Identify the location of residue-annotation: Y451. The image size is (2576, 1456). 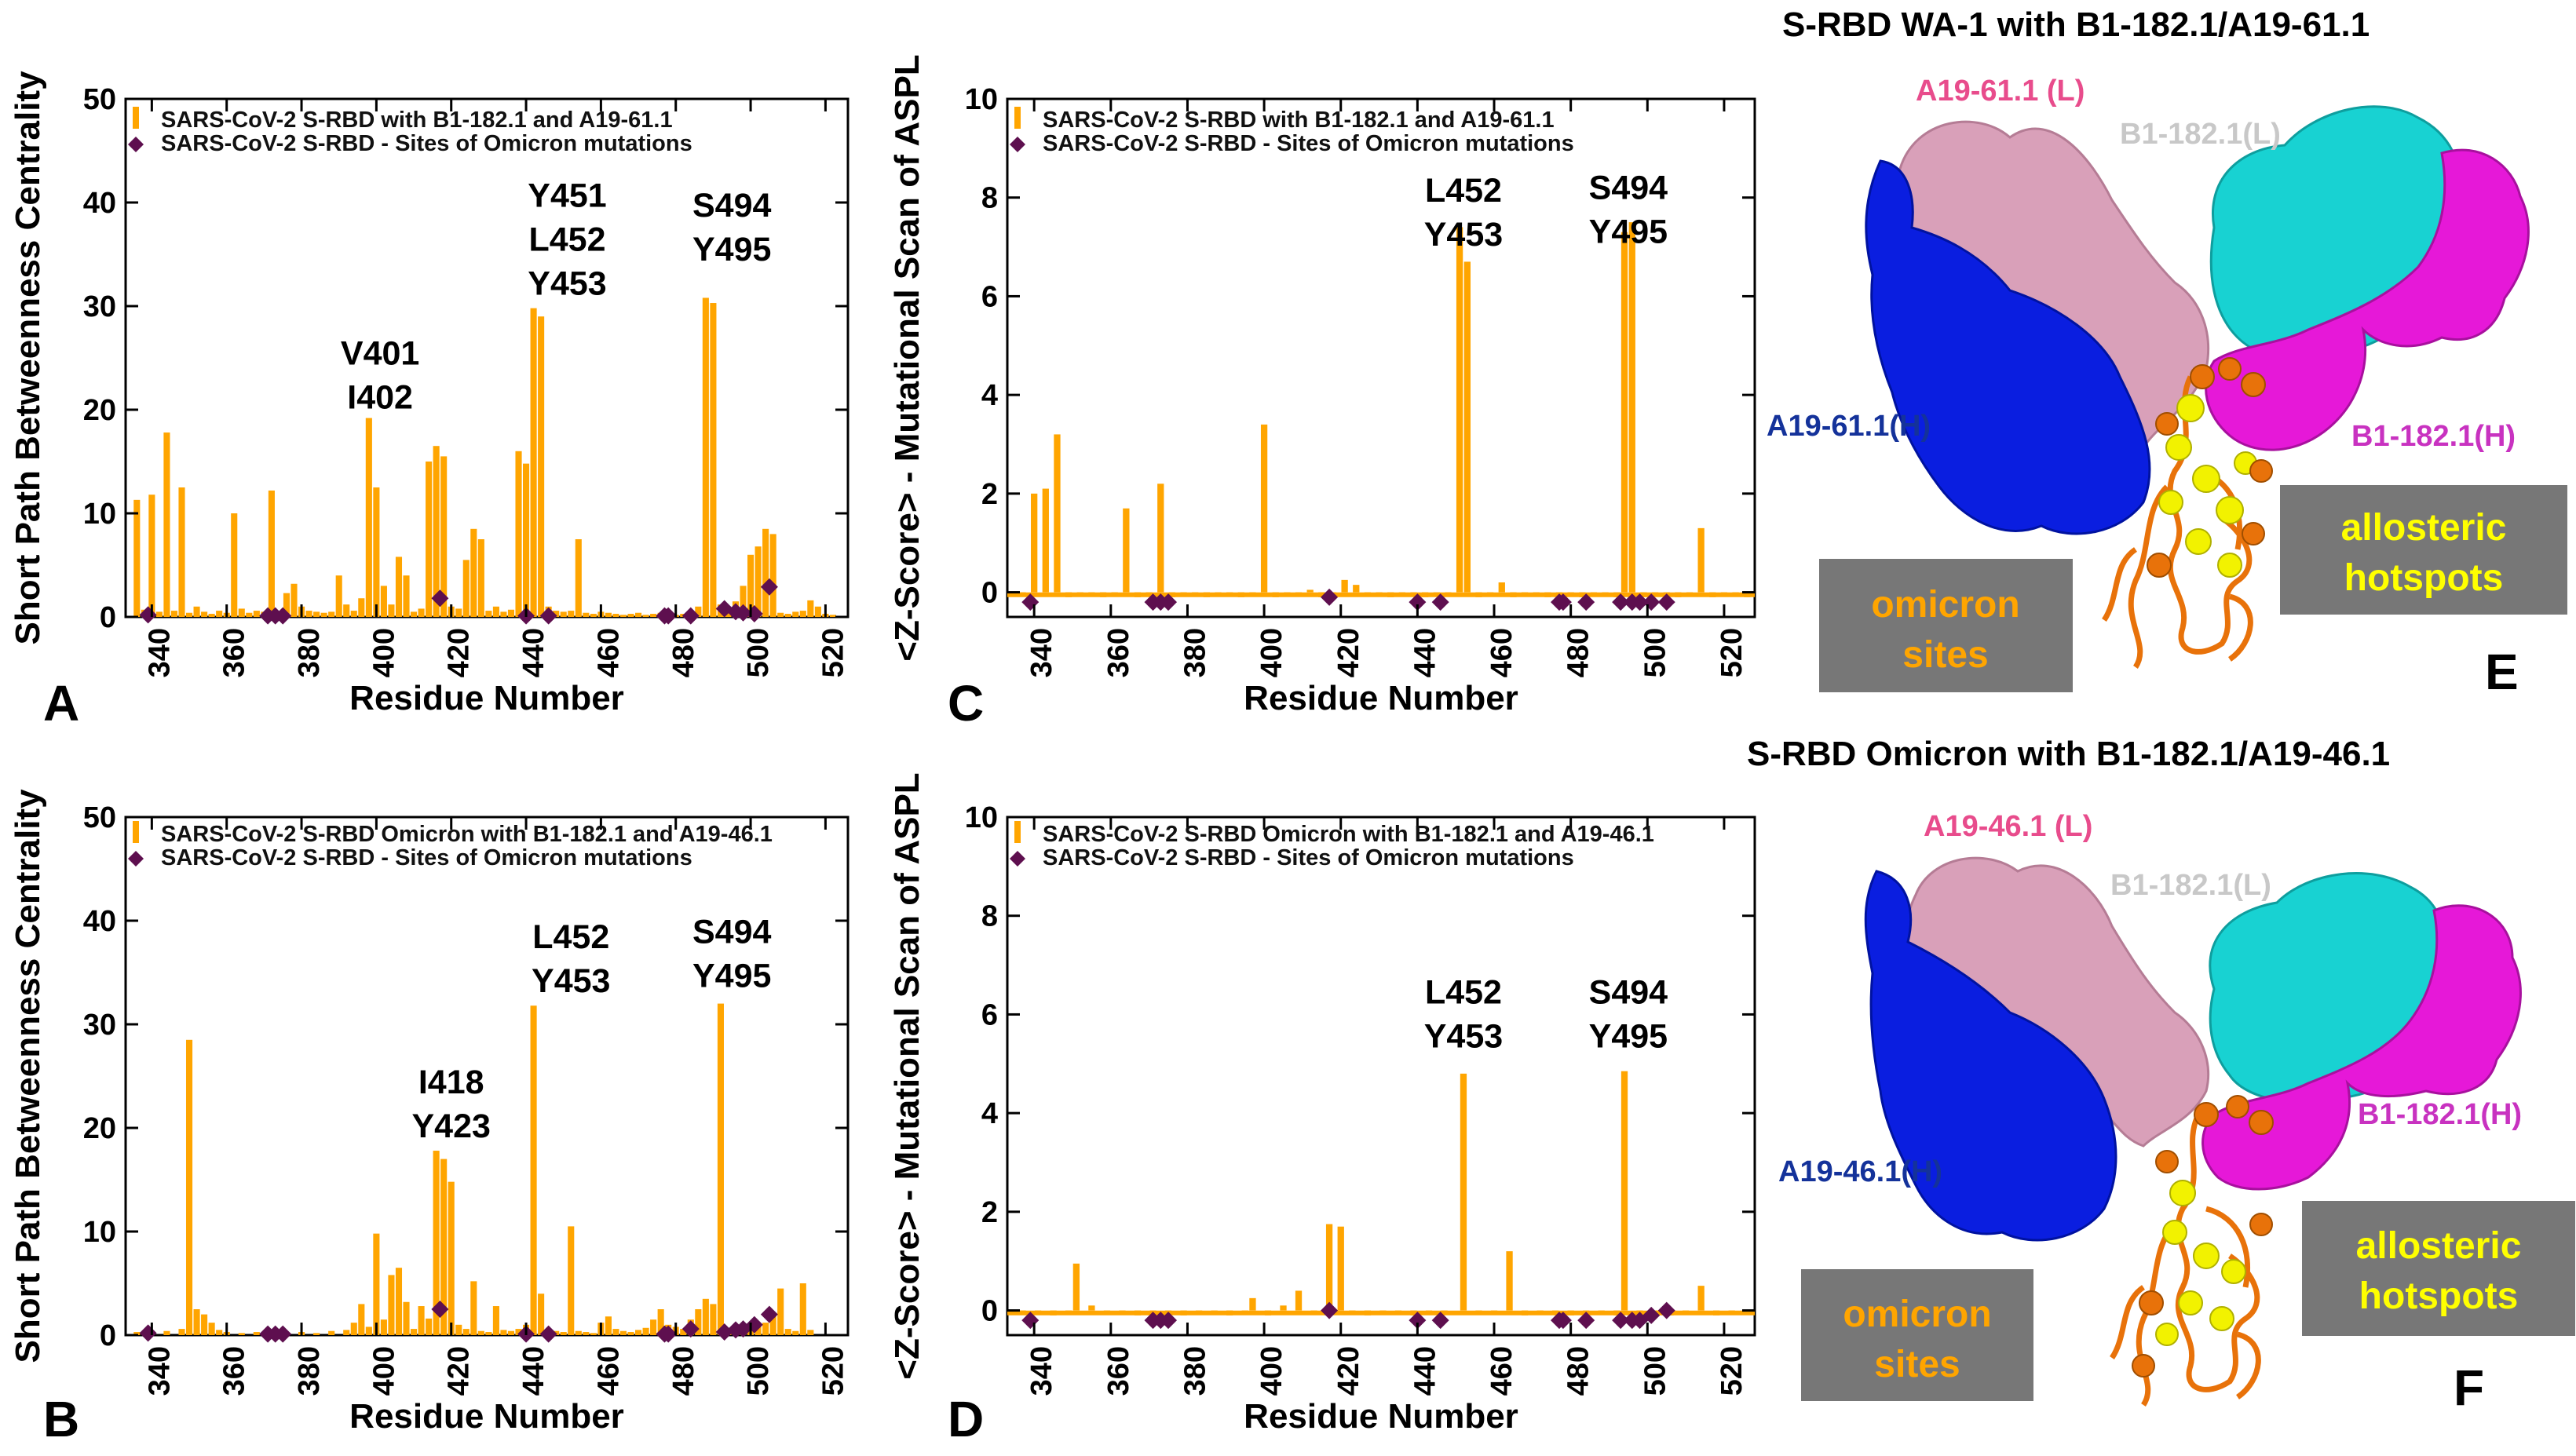
(567, 195).